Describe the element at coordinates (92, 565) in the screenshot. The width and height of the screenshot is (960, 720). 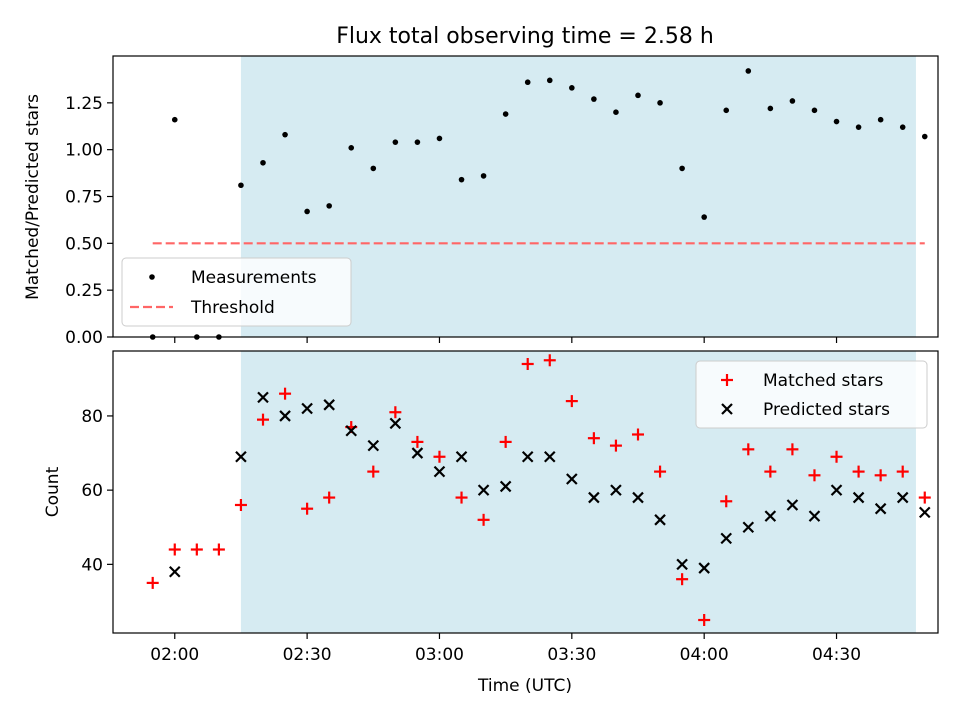
I see `y-tick-label: 40` at that location.